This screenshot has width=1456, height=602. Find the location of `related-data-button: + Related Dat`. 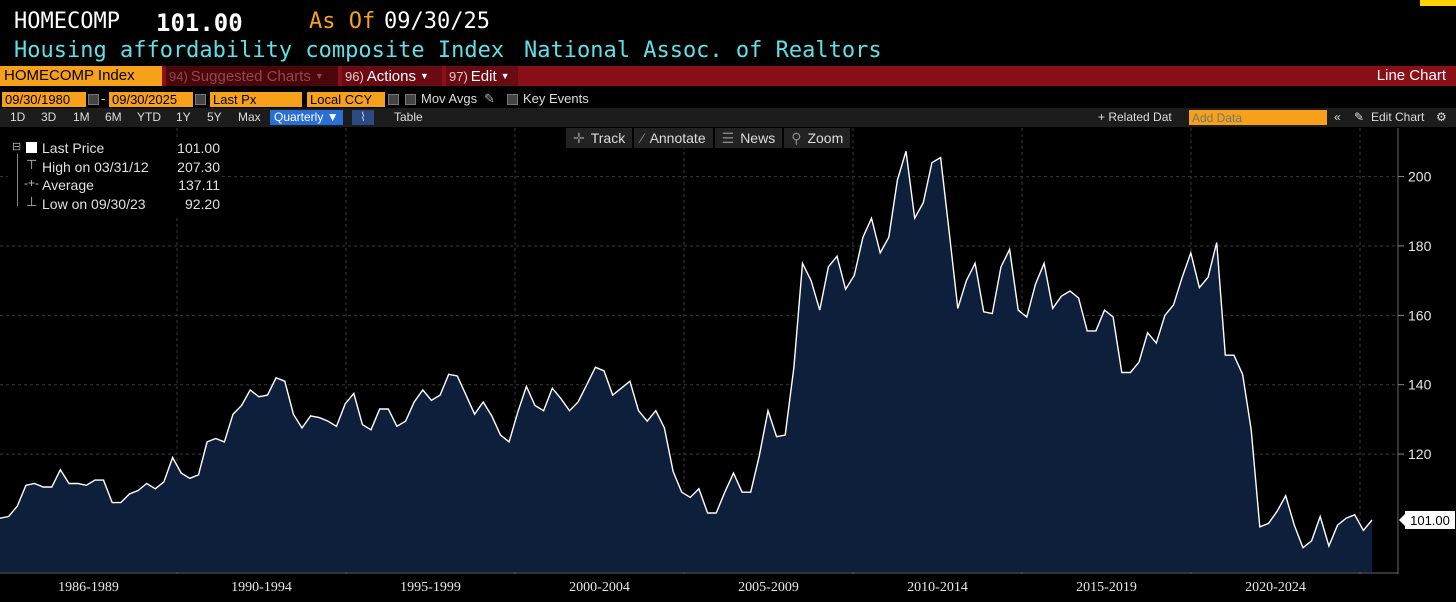

related-data-button: + Related Dat is located at coordinates (1135, 117).